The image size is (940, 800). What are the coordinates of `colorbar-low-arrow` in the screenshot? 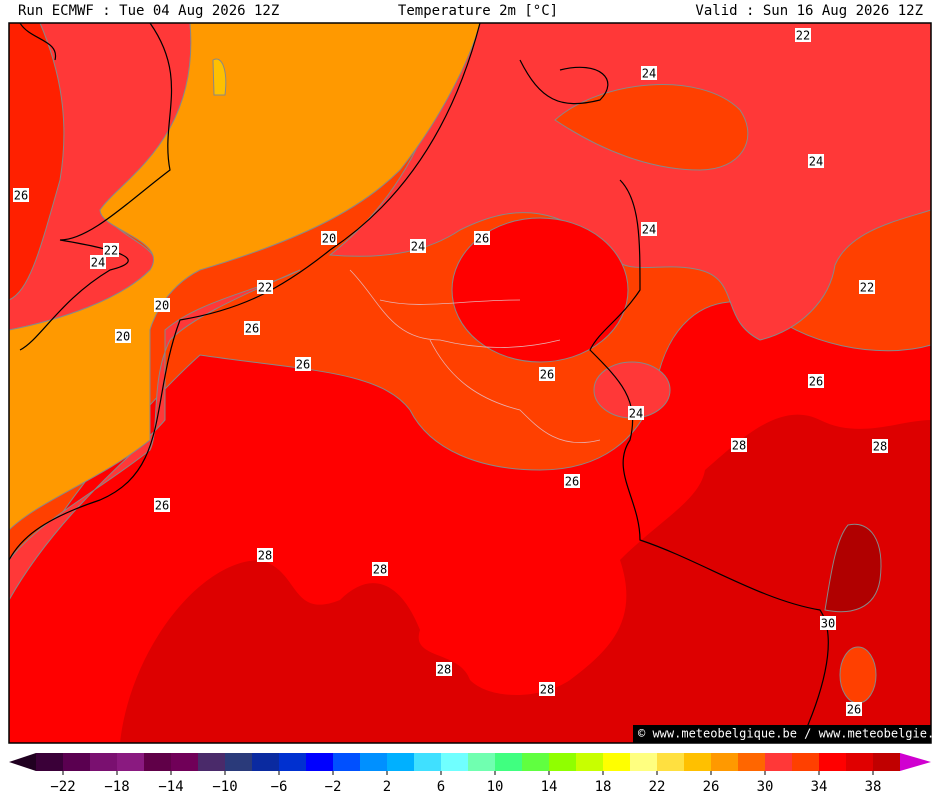 It's located at (22, 762).